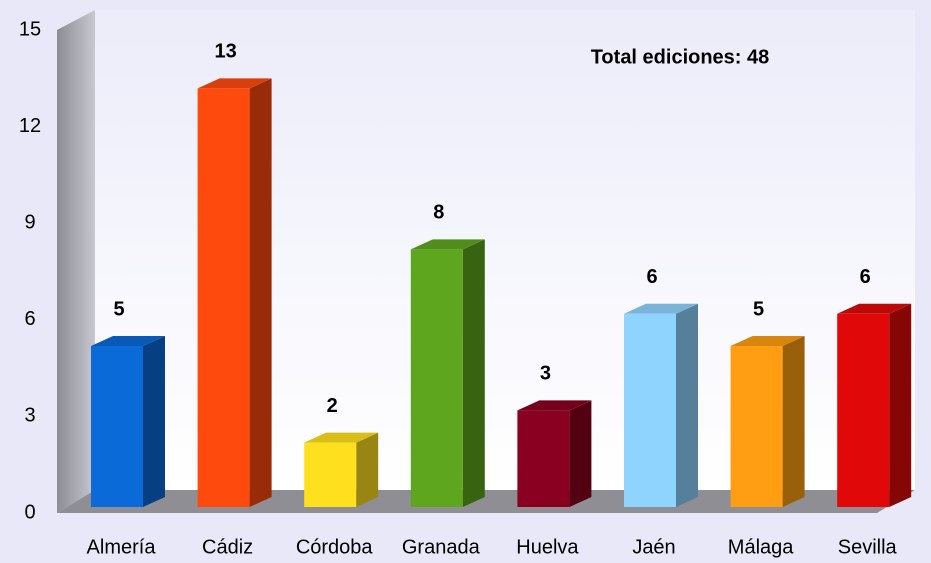 The height and width of the screenshot is (563, 931). What do you see at coordinates (680, 57) in the screenshot?
I see `annotation: Total ediciones: 48` at bounding box center [680, 57].